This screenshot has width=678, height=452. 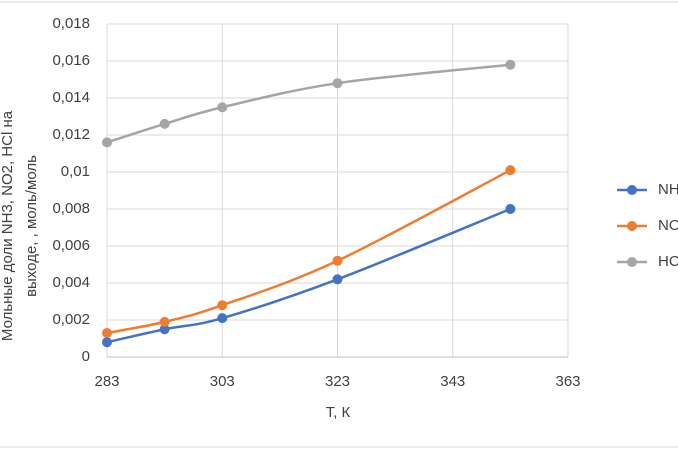 What do you see at coordinates (222, 381) in the screenshot?
I see `x-tick-label: 303` at bounding box center [222, 381].